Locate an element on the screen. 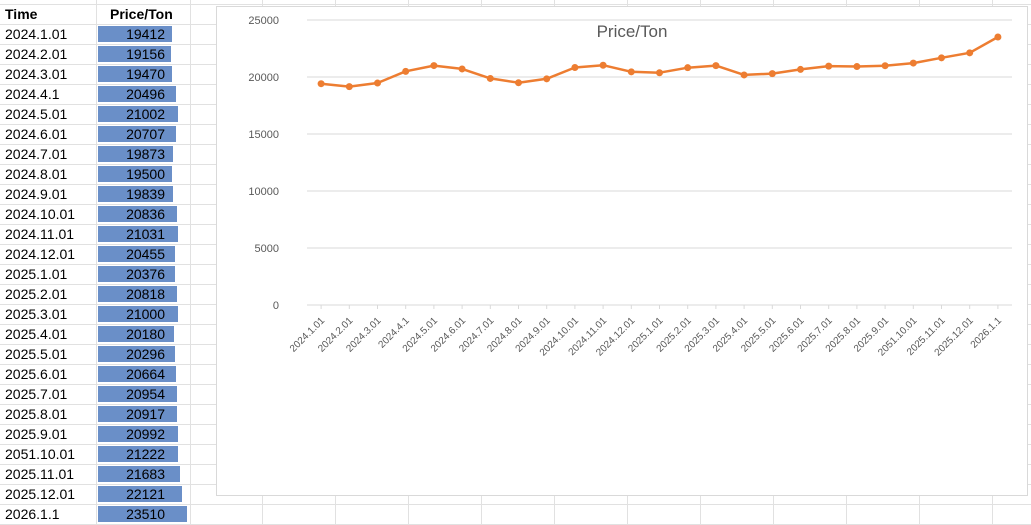 This screenshot has width=1031, height=525. table-row: 2024.12.01 20455 is located at coordinates (95, 254).